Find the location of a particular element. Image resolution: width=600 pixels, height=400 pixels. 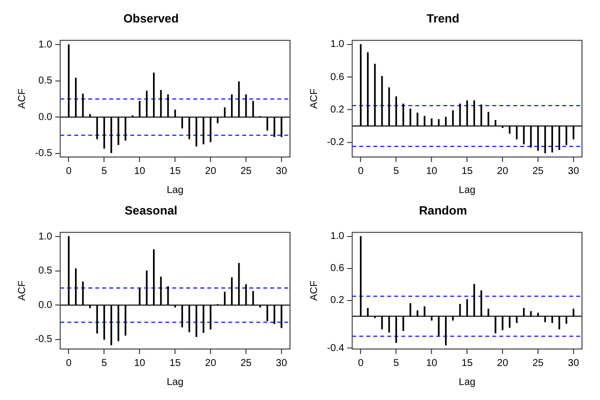

chart-title: Trend is located at coordinates (443, 19).